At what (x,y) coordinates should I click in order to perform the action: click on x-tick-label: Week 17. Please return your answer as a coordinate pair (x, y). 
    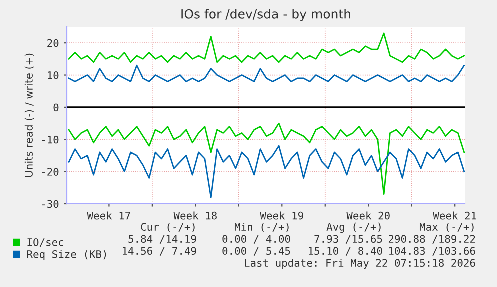
    Looking at the image, I should click on (108, 216).